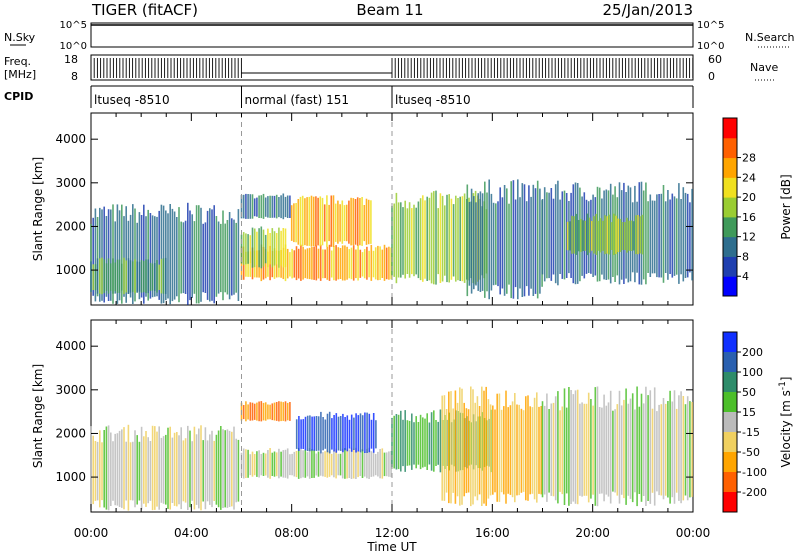 This screenshot has width=800, height=554. What do you see at coordinates (751, 452) in the screenshot?
I see `colorbar-tick-label: -50` at bounding box center [751, 452].